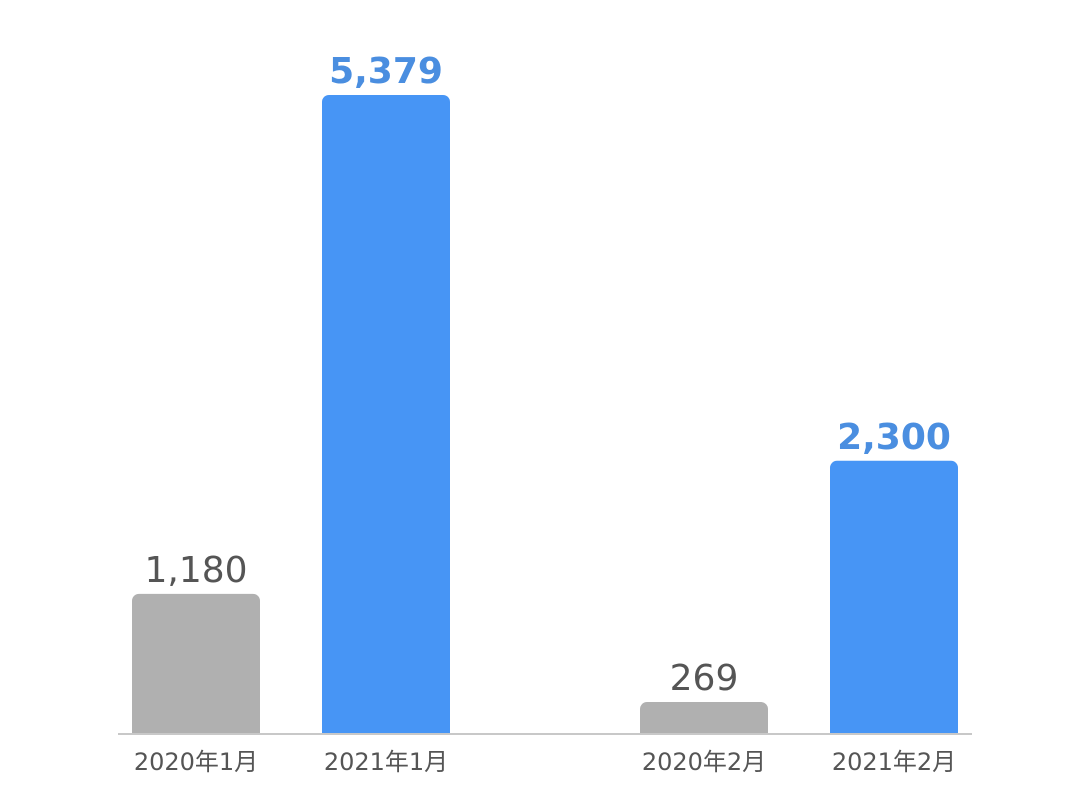  What do you see at coordinates (386, 762) in the screenshot?
I see `category-label-2021-jan: 2021年1月` at bounding box center [386, 762].